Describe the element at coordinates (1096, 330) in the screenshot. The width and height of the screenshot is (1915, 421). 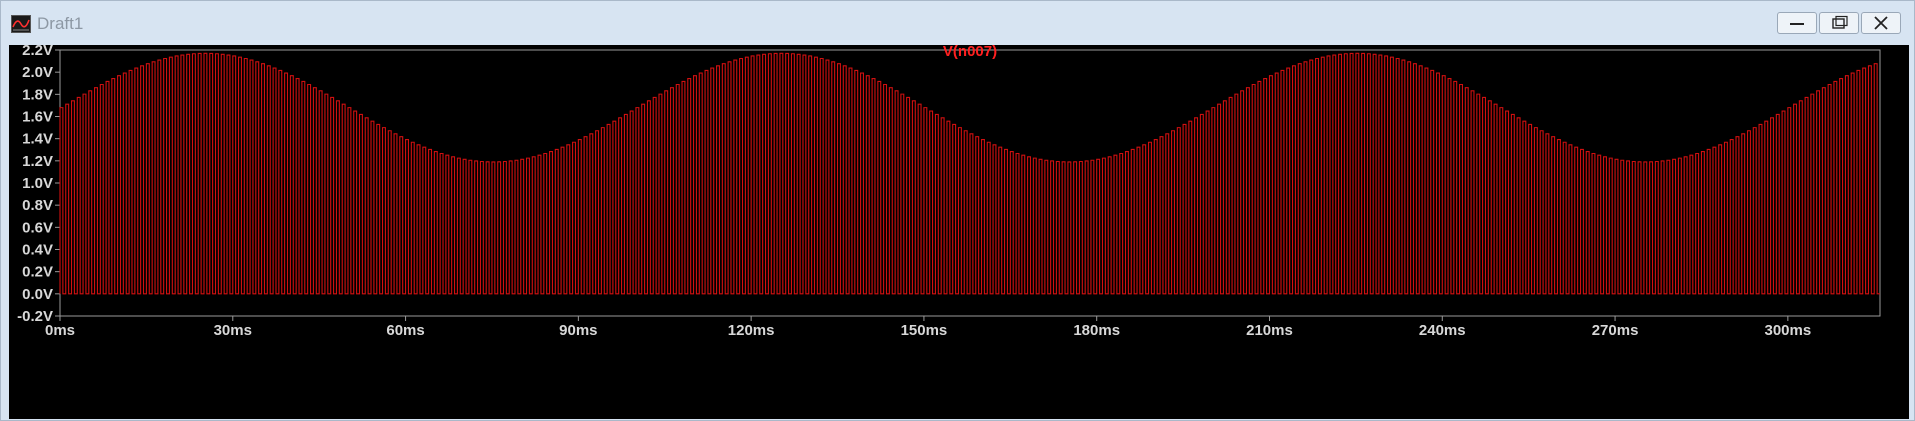
I see `x-tick-label: 180ms` at that location.